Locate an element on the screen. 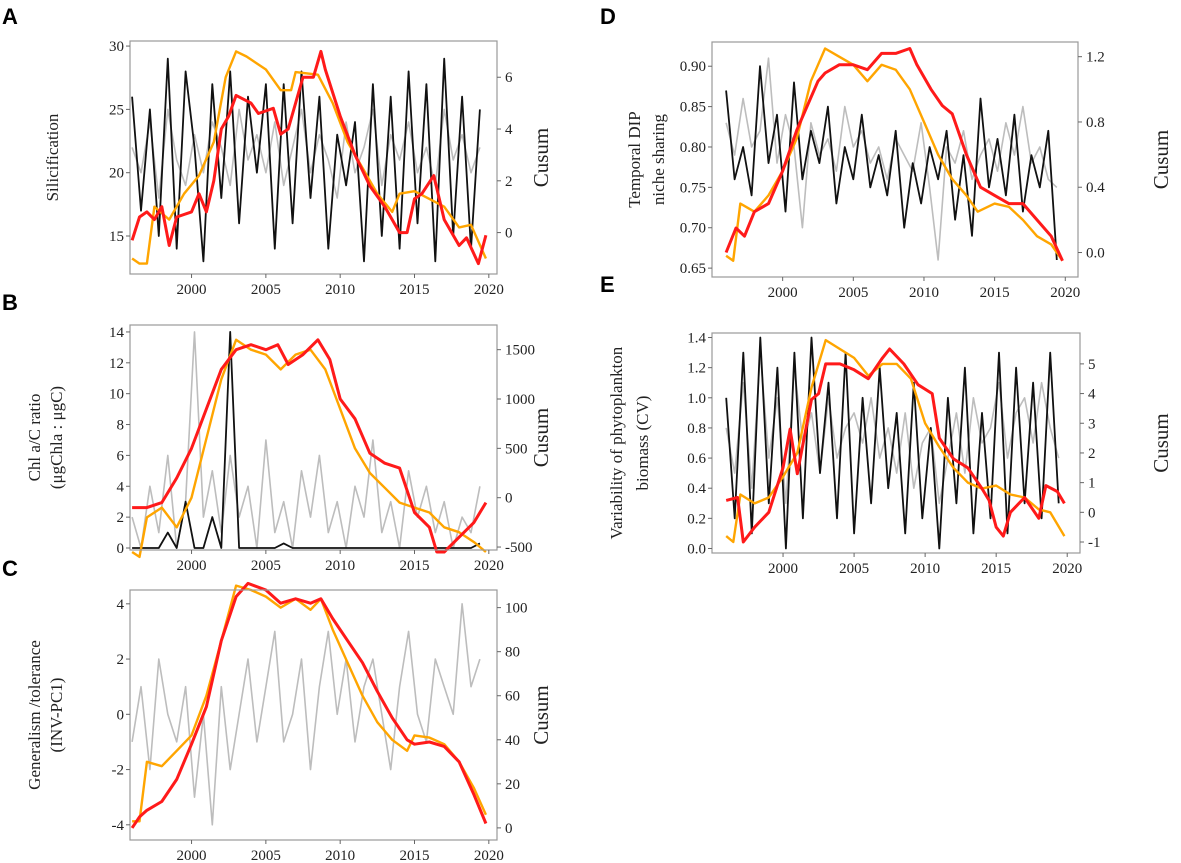 This screenshot has width=1181, height=863. y2-tick-label: 500 is located at coordinates (516, 449).